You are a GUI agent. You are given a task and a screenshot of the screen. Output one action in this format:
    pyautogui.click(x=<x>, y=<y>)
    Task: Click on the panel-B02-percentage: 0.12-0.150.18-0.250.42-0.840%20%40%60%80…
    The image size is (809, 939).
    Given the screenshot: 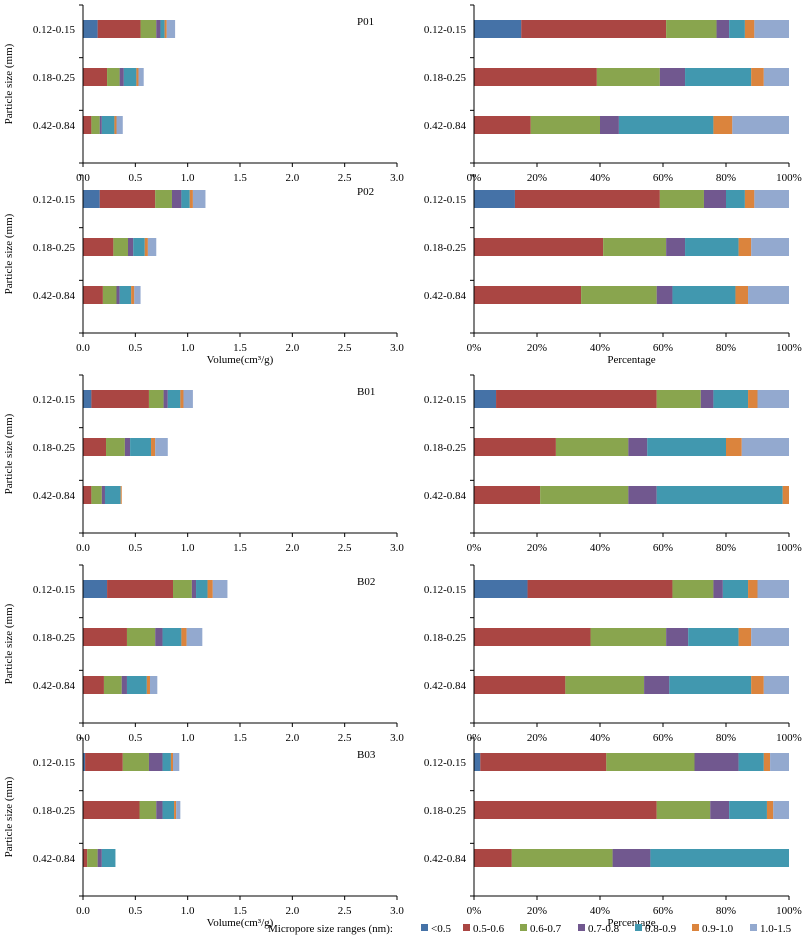 What is the action you would take?
    pyautogui.click(x=613, y=654)
    